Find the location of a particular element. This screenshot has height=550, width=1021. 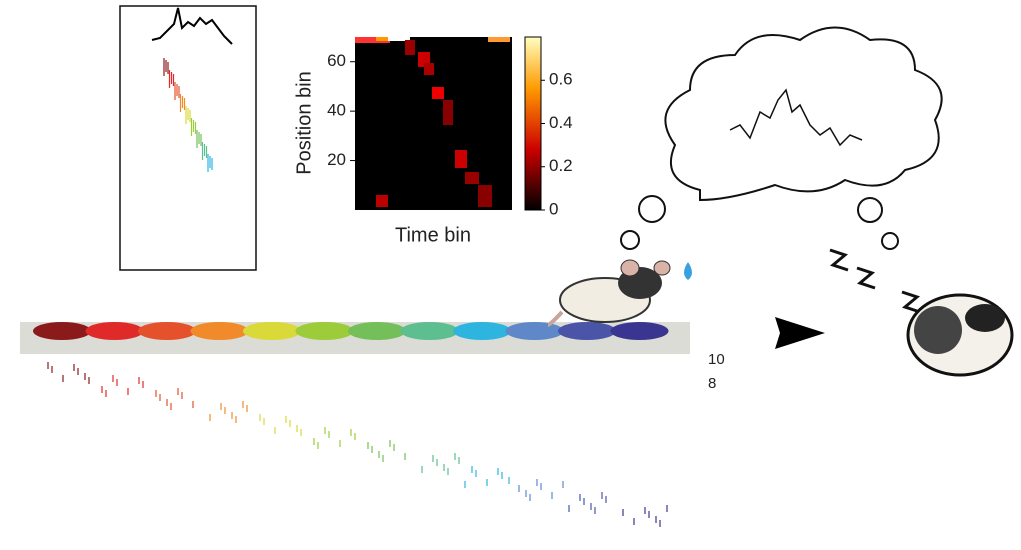

box-spikes is located at coordinates (188, 115).